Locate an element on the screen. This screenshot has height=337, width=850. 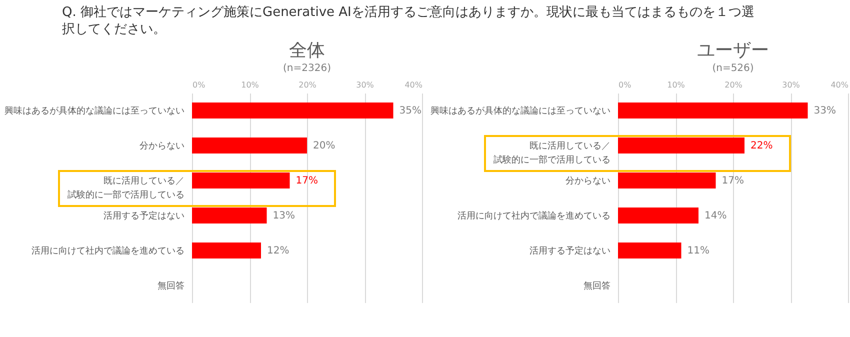
data-label: 33% is located at coordinates (825, 111).